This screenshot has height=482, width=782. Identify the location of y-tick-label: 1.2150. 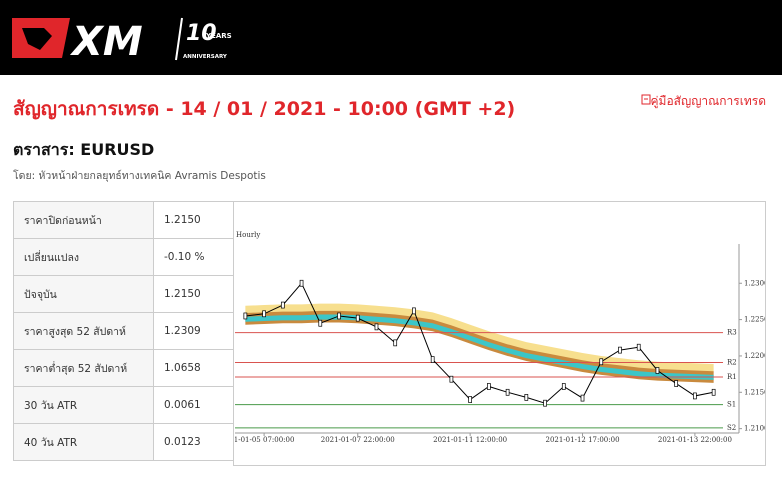
(755, 392).